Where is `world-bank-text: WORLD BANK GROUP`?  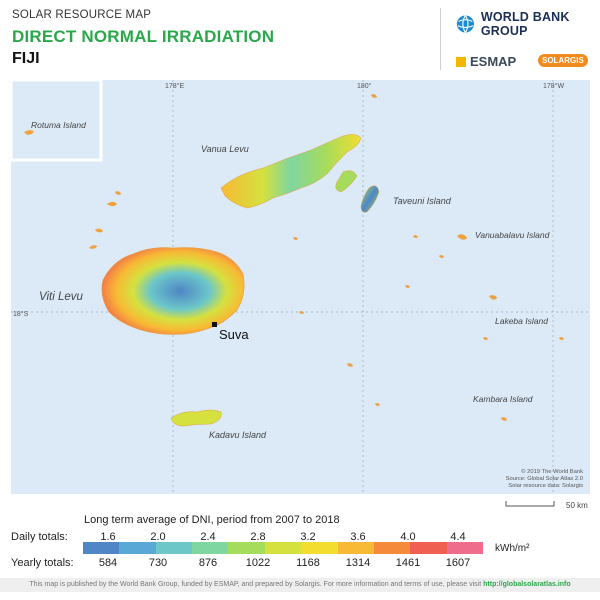 world-bank-text: WORLD BANK GROUP is located at coordinates (525, 24).